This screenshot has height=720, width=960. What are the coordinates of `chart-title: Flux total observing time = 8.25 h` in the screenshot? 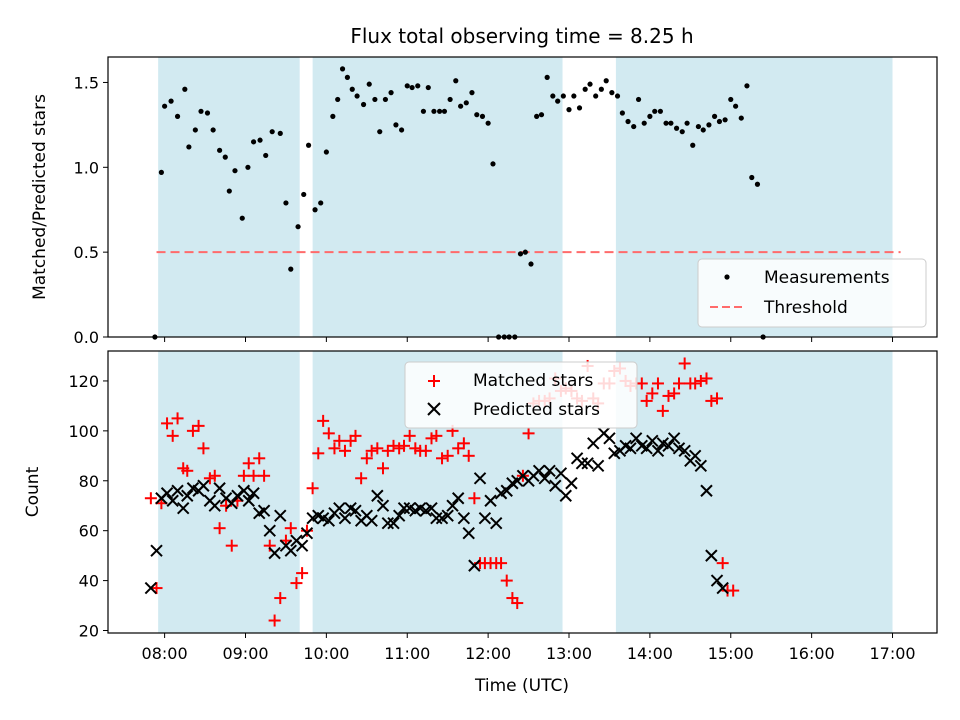 It's located at (521, 36).